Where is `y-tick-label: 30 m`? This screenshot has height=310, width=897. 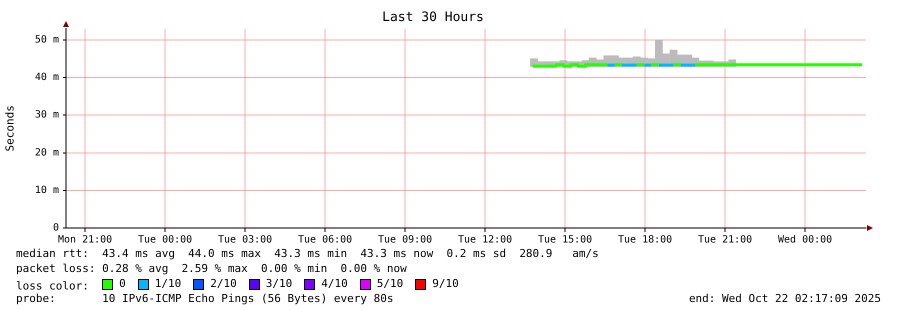
y-tick-label: 30 m is located at coordinates (46, 115).